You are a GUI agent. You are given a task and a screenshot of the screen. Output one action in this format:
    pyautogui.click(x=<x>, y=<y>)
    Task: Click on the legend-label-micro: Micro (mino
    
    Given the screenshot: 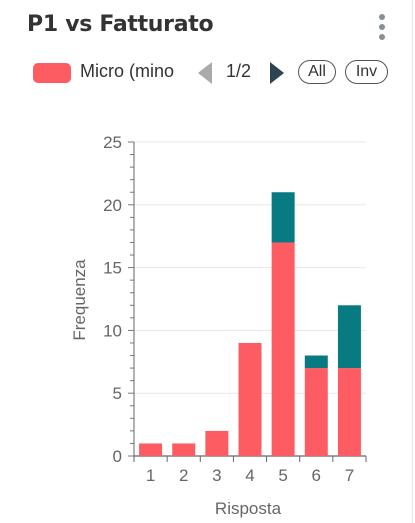 What is the action you would take?
    pyautogui.click(x=127, y=71)
    